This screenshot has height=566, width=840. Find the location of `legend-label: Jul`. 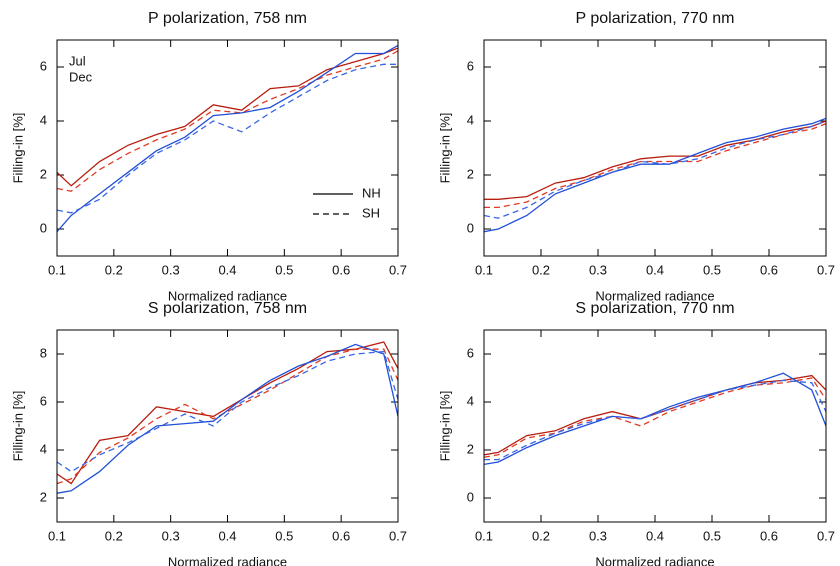

legend-label: Jul is located at coordinates (77, 60).